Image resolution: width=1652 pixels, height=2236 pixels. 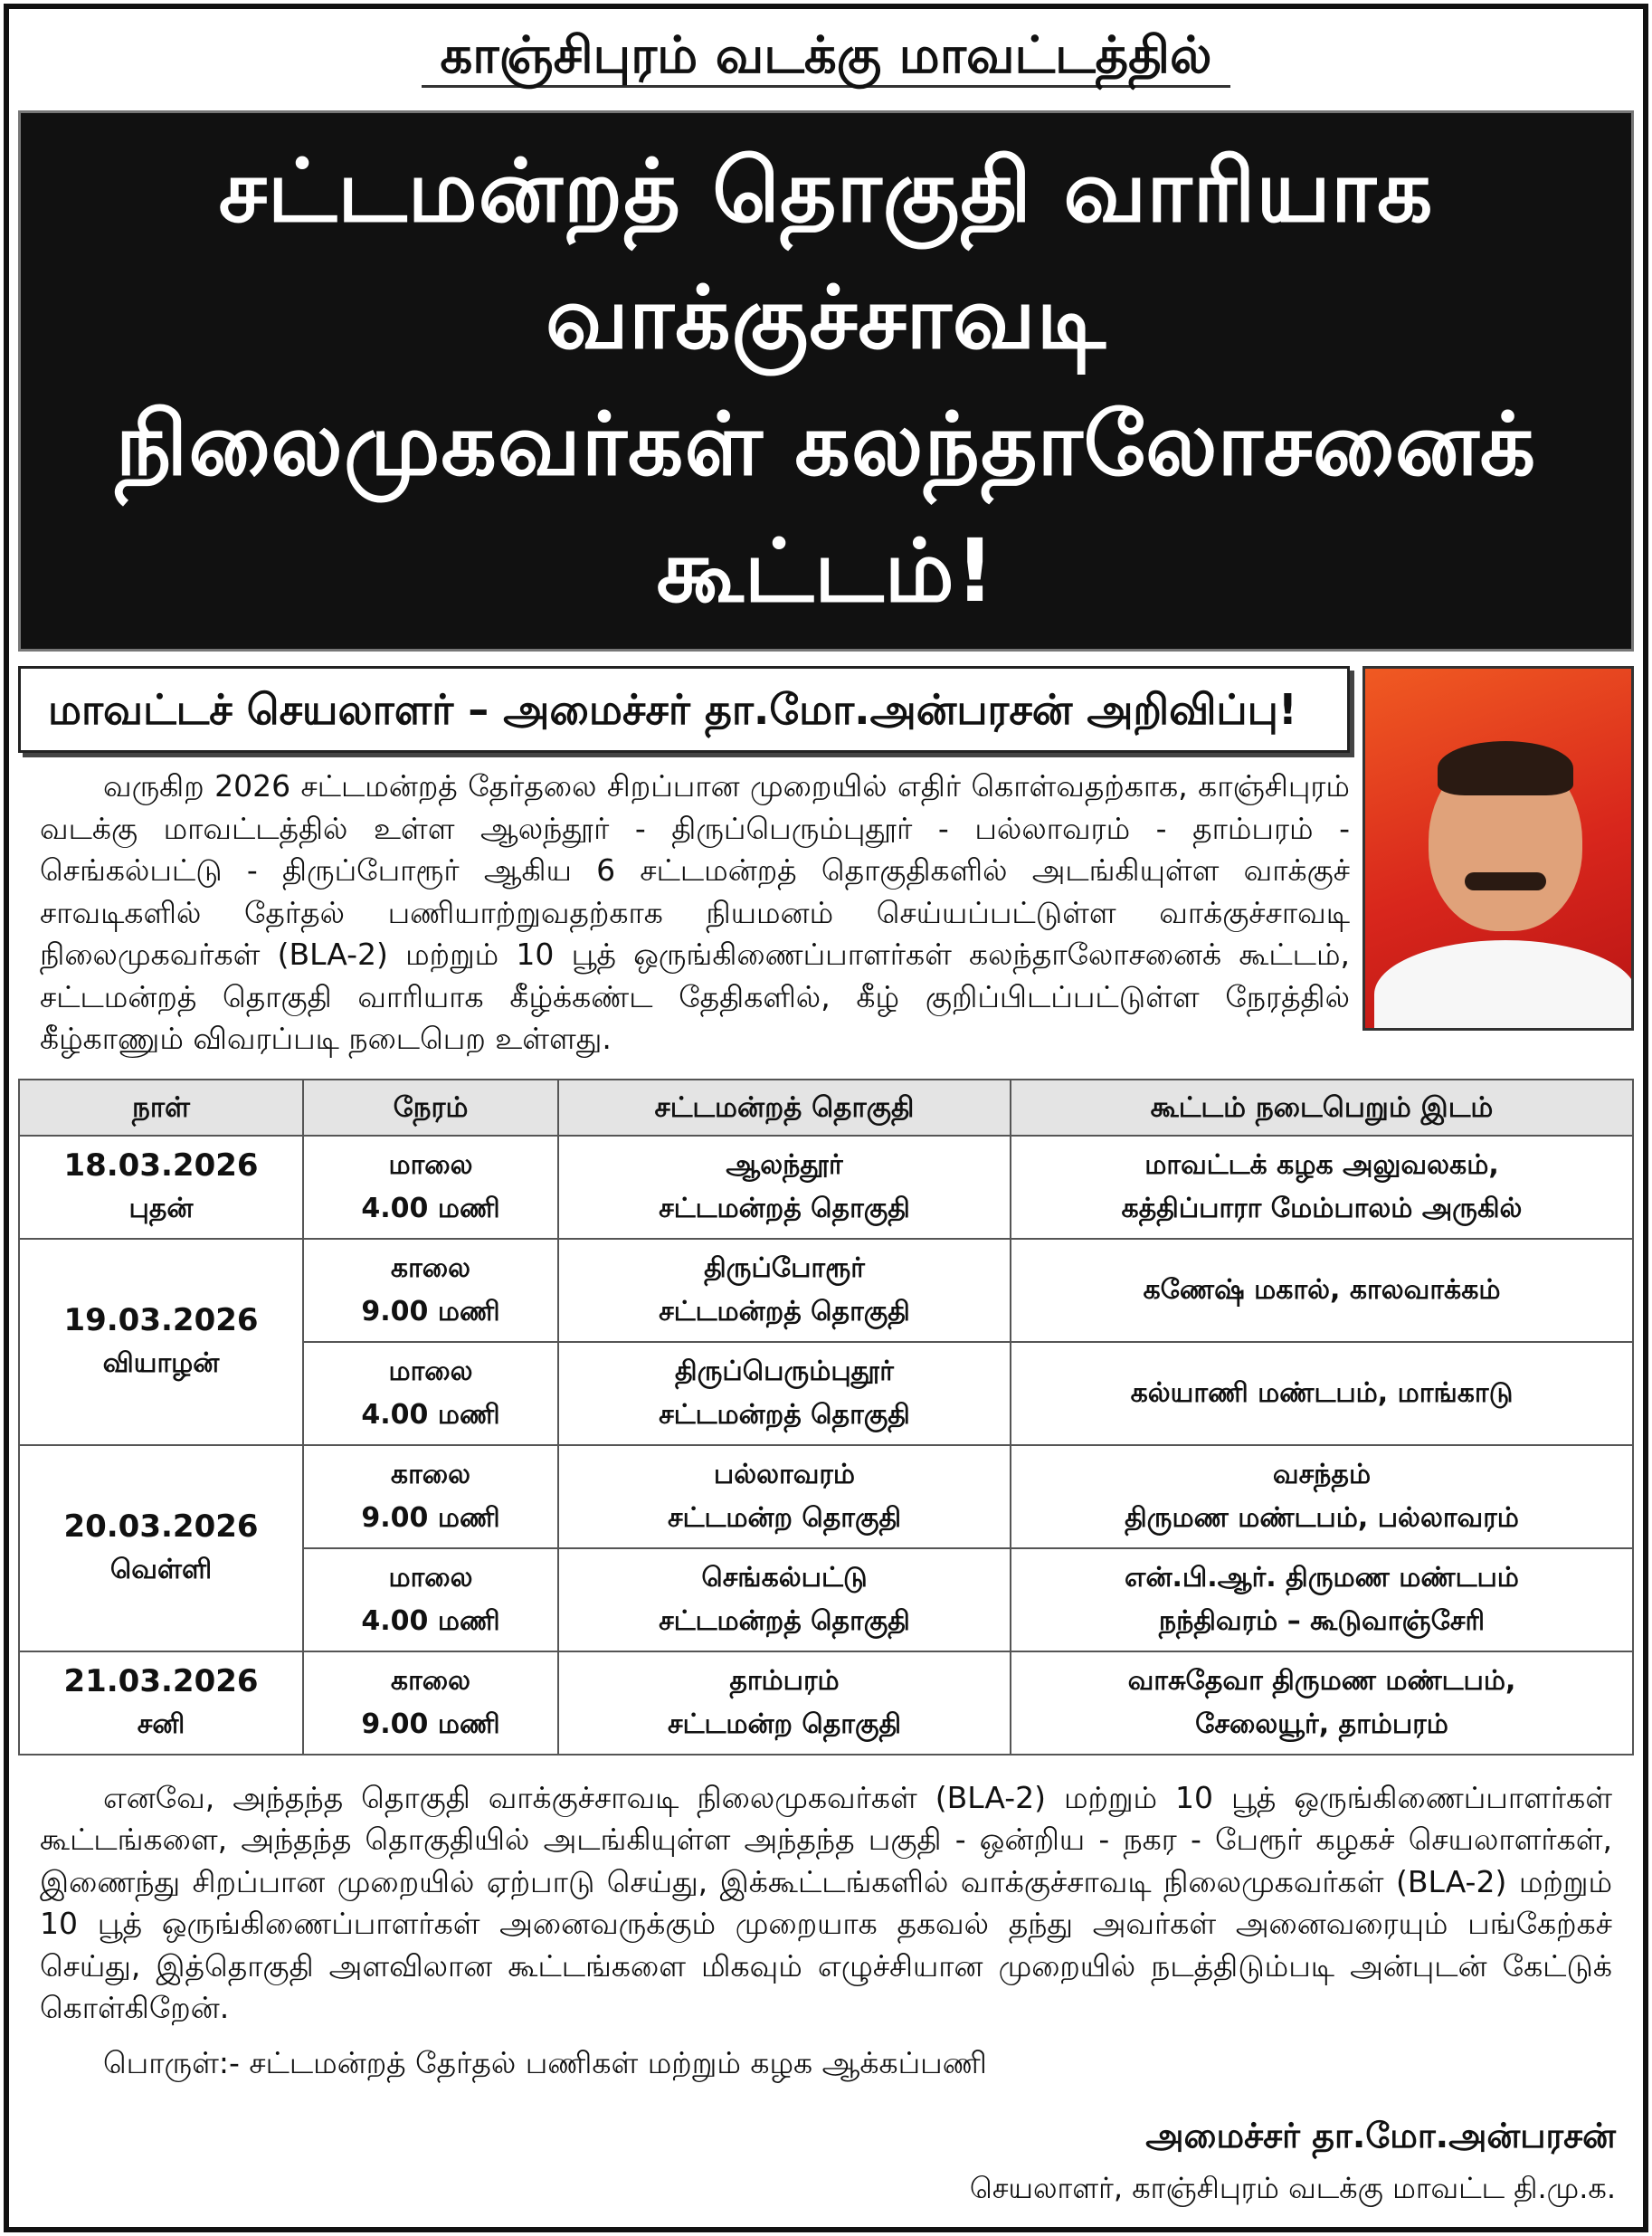 I want to click on date-cell: 20.03.2026 வெள்ளி, so click(x=161, y=1547).